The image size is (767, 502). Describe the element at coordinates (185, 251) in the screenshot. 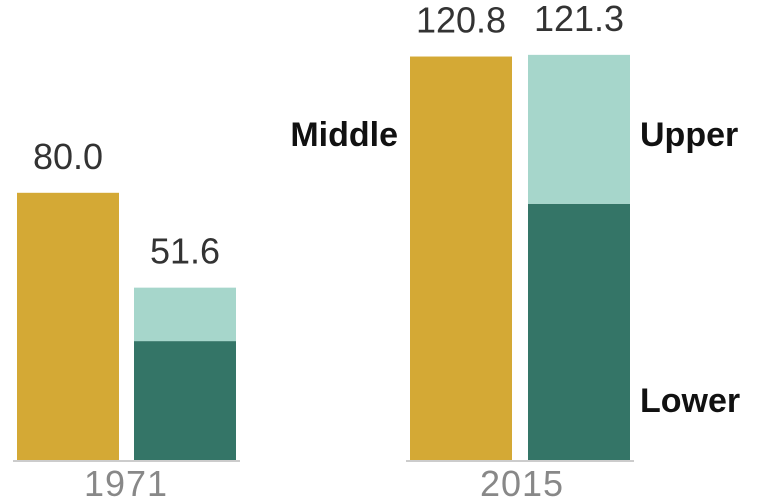

I see `value-label-upper-lower-1971: 51.6` at that location.